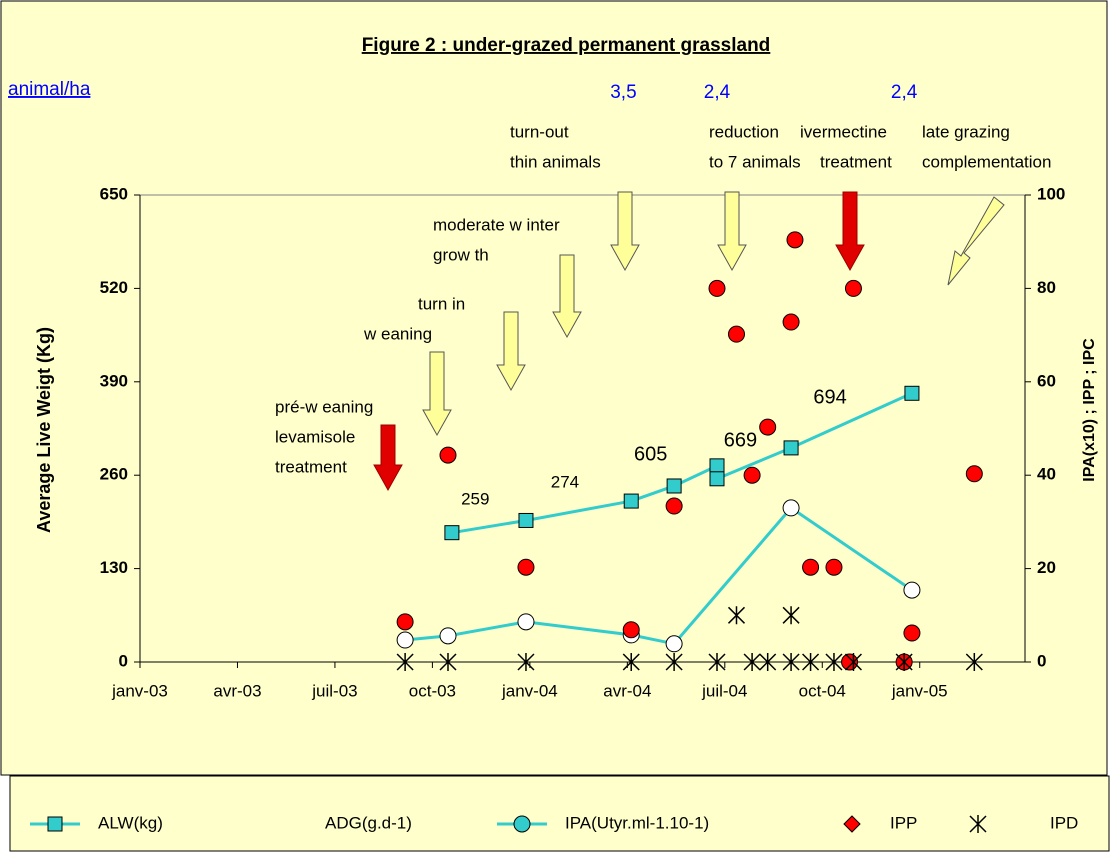 The width and height of the screenshot is (1110, 852). Describe the element at coordinates (123, 660) in the screenshot. I see `y-tick-label: 0` at that location.